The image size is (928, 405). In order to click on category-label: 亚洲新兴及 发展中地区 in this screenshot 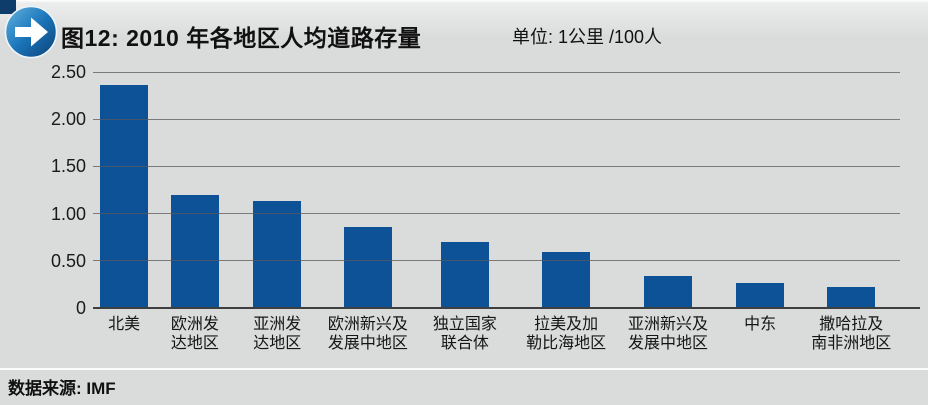, I will do `click(668, 334)`.